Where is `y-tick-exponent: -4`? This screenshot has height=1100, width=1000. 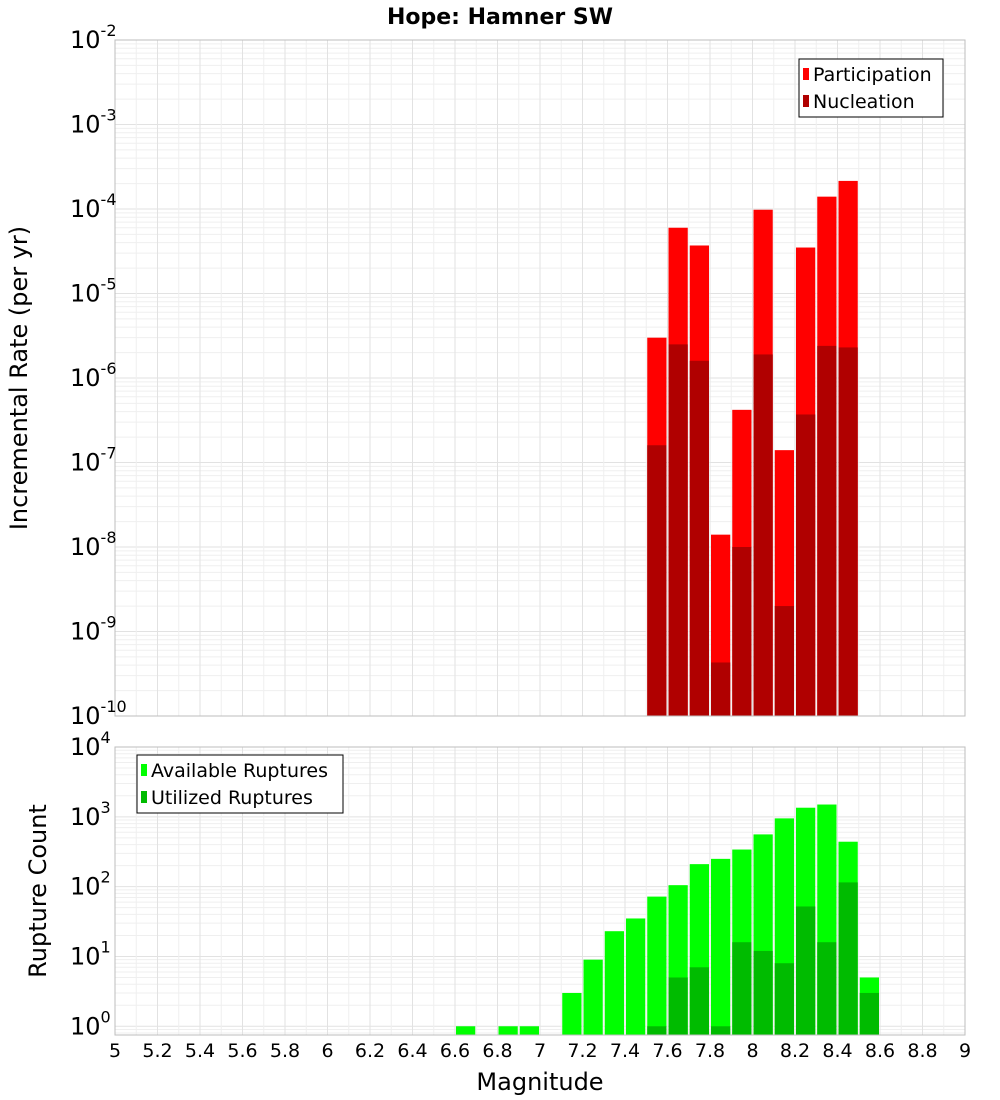
y-tick-exponent: -4 is located at coordinates (109, 199).